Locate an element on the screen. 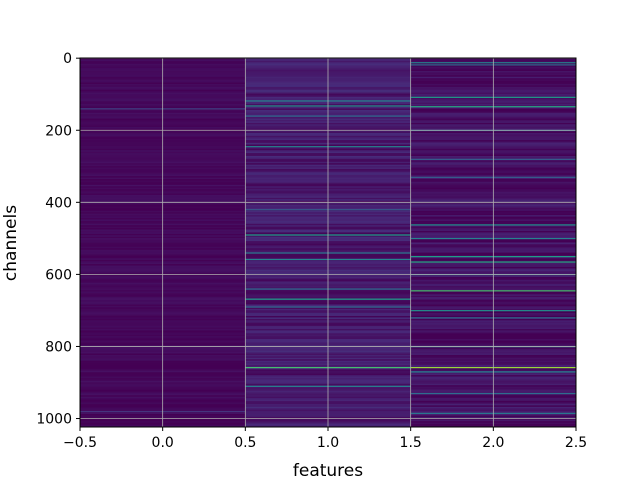 The width and height of the screenshot is (640, 480). y-tick-label: 600 is located at coordinates (58, 275).